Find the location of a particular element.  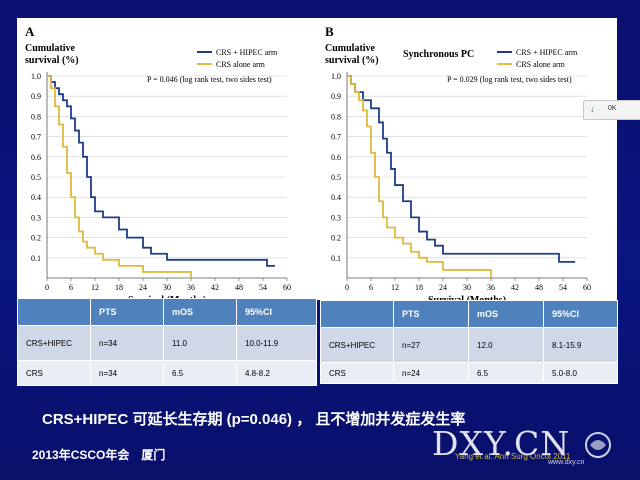

panel-letter: A is located at coordinates (30, 31).